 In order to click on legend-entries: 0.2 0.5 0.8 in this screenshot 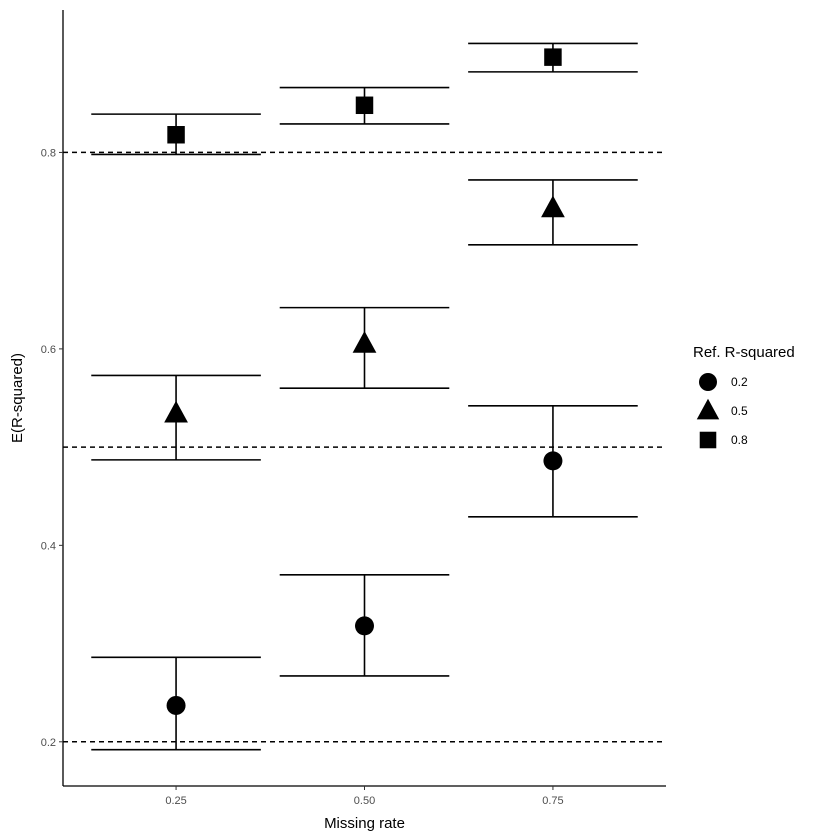, I will do `click(722, 411)`.